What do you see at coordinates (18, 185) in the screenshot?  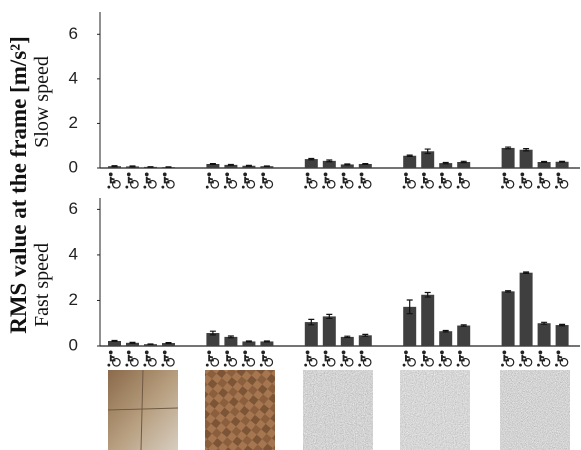 I see `y-axis-label: RMS value at the frame [m/s²]` at bounding box center [18, 185].